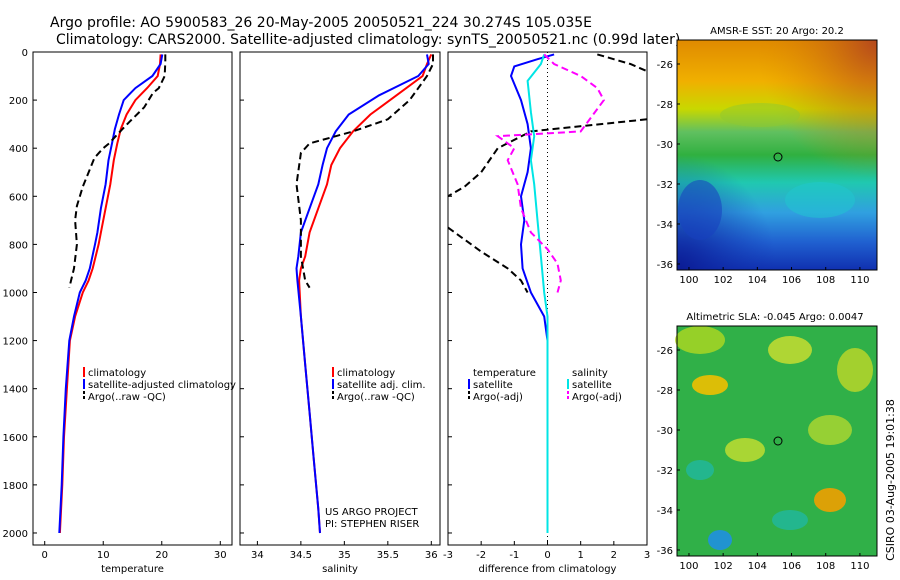 The height and width of the screenshot is (580, 900). I want to click on x-tick-label: 10, so click(103, 555).